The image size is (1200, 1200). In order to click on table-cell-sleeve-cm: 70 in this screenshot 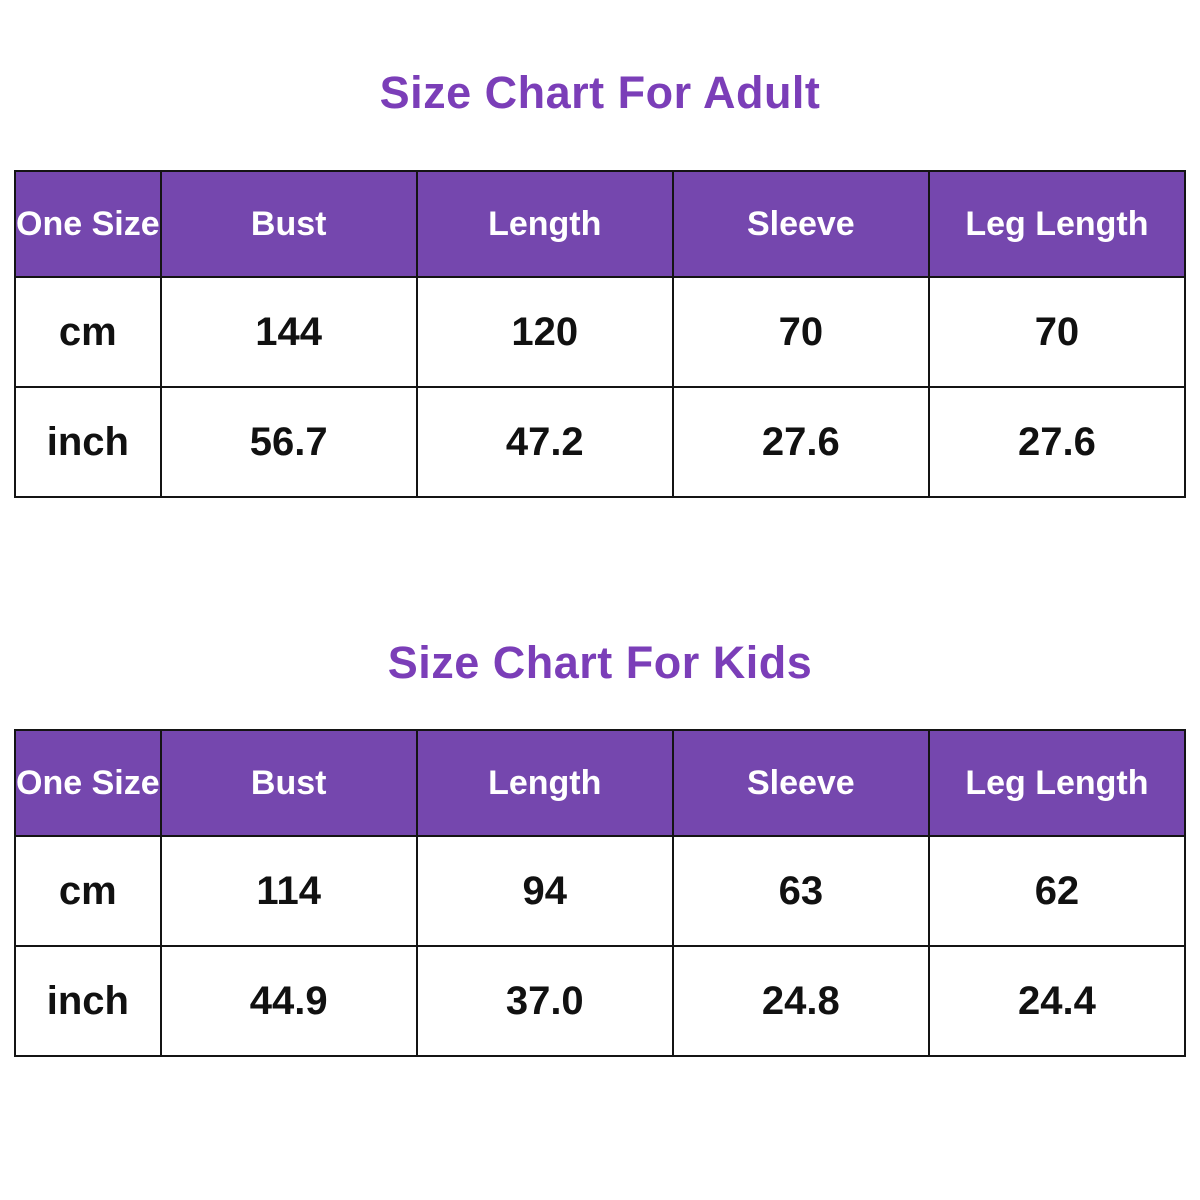, I will do `click(800, 332)`.